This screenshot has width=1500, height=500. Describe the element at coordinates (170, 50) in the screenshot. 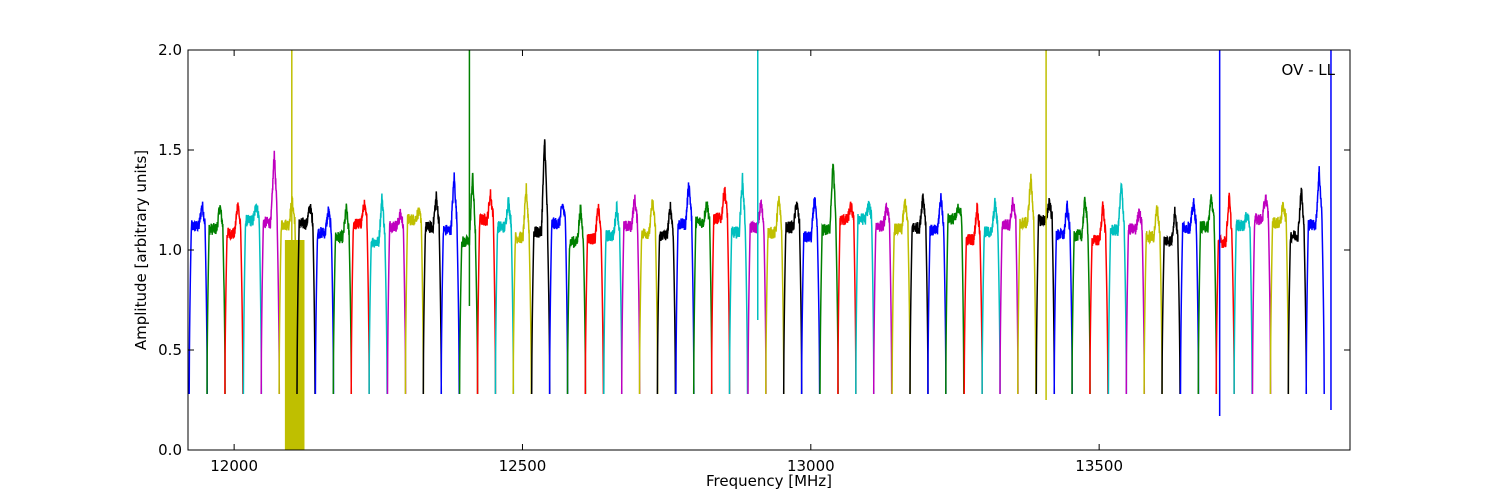

I see `y-tick-label: 2.0` at that location.